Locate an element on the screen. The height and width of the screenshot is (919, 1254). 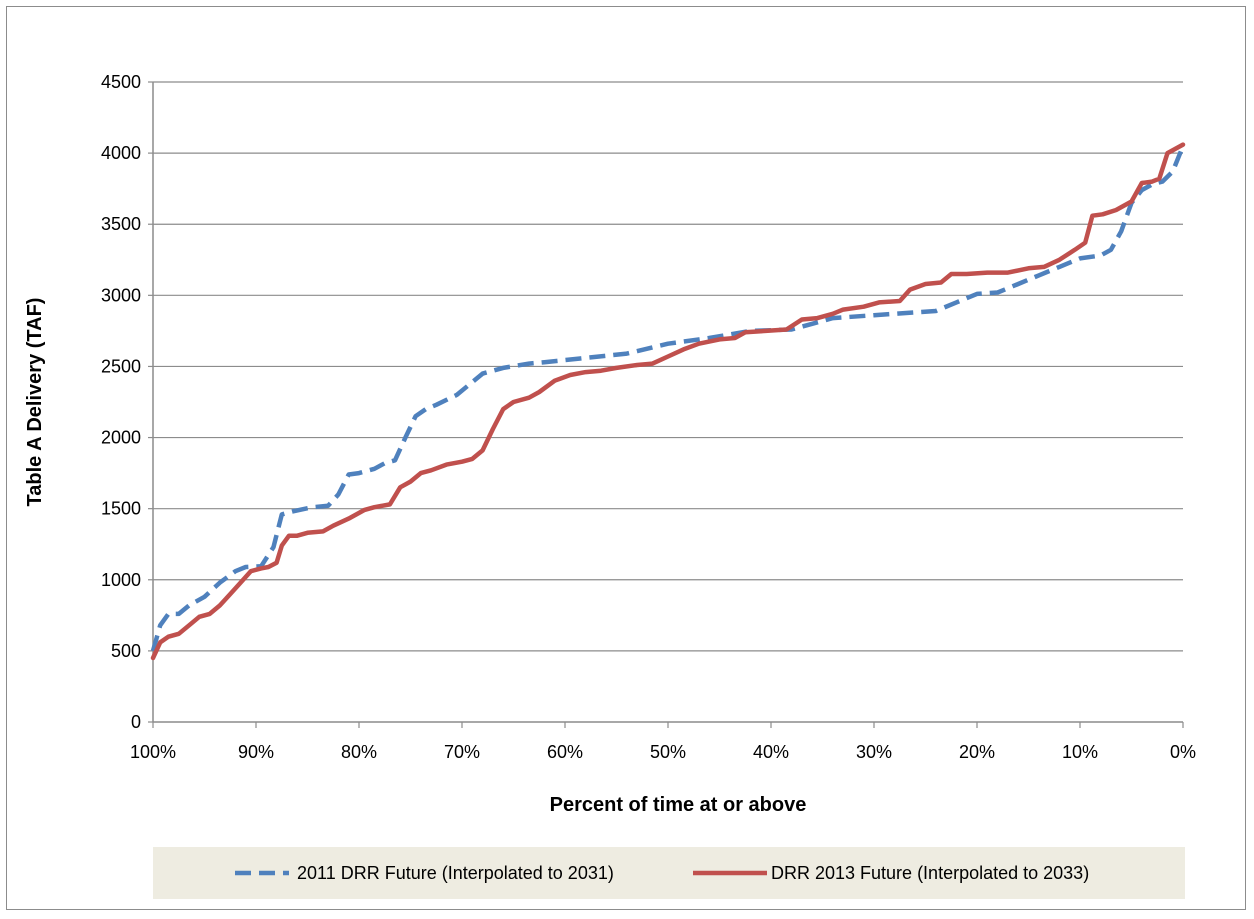
x-tick-label: 70% is located at coordinates (462, 752).